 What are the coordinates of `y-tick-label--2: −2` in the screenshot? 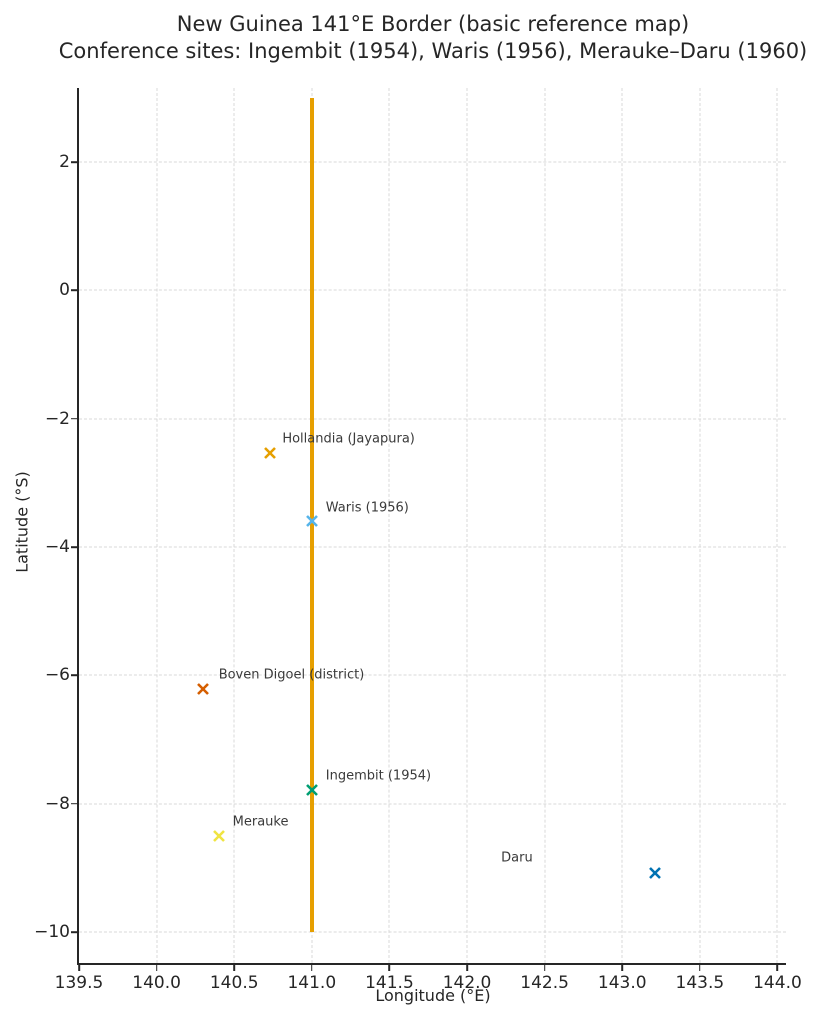 It's located at (57, 418).